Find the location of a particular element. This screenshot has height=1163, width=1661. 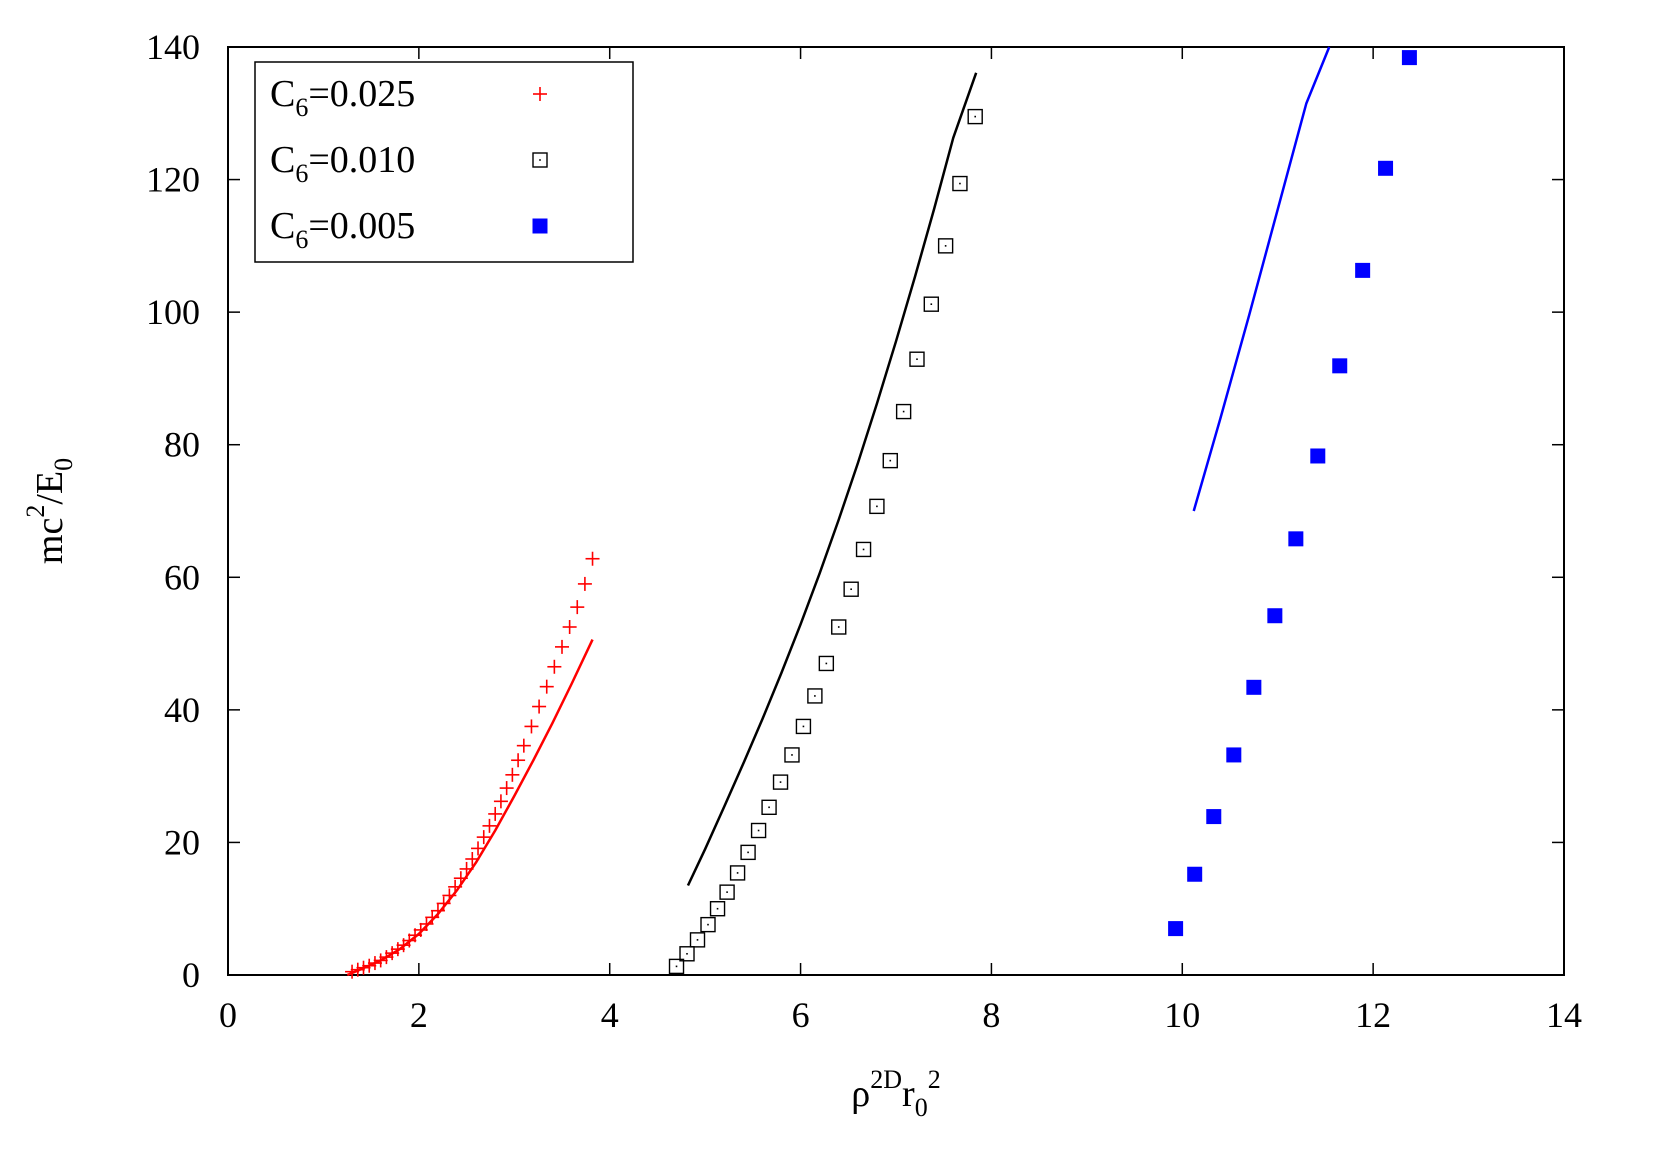

legend-markers is located at coordinates (540, 160).